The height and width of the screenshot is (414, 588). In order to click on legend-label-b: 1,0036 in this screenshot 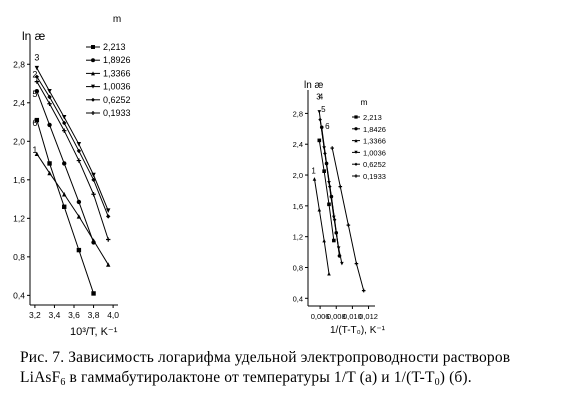, I will do `click(374, 152)`.